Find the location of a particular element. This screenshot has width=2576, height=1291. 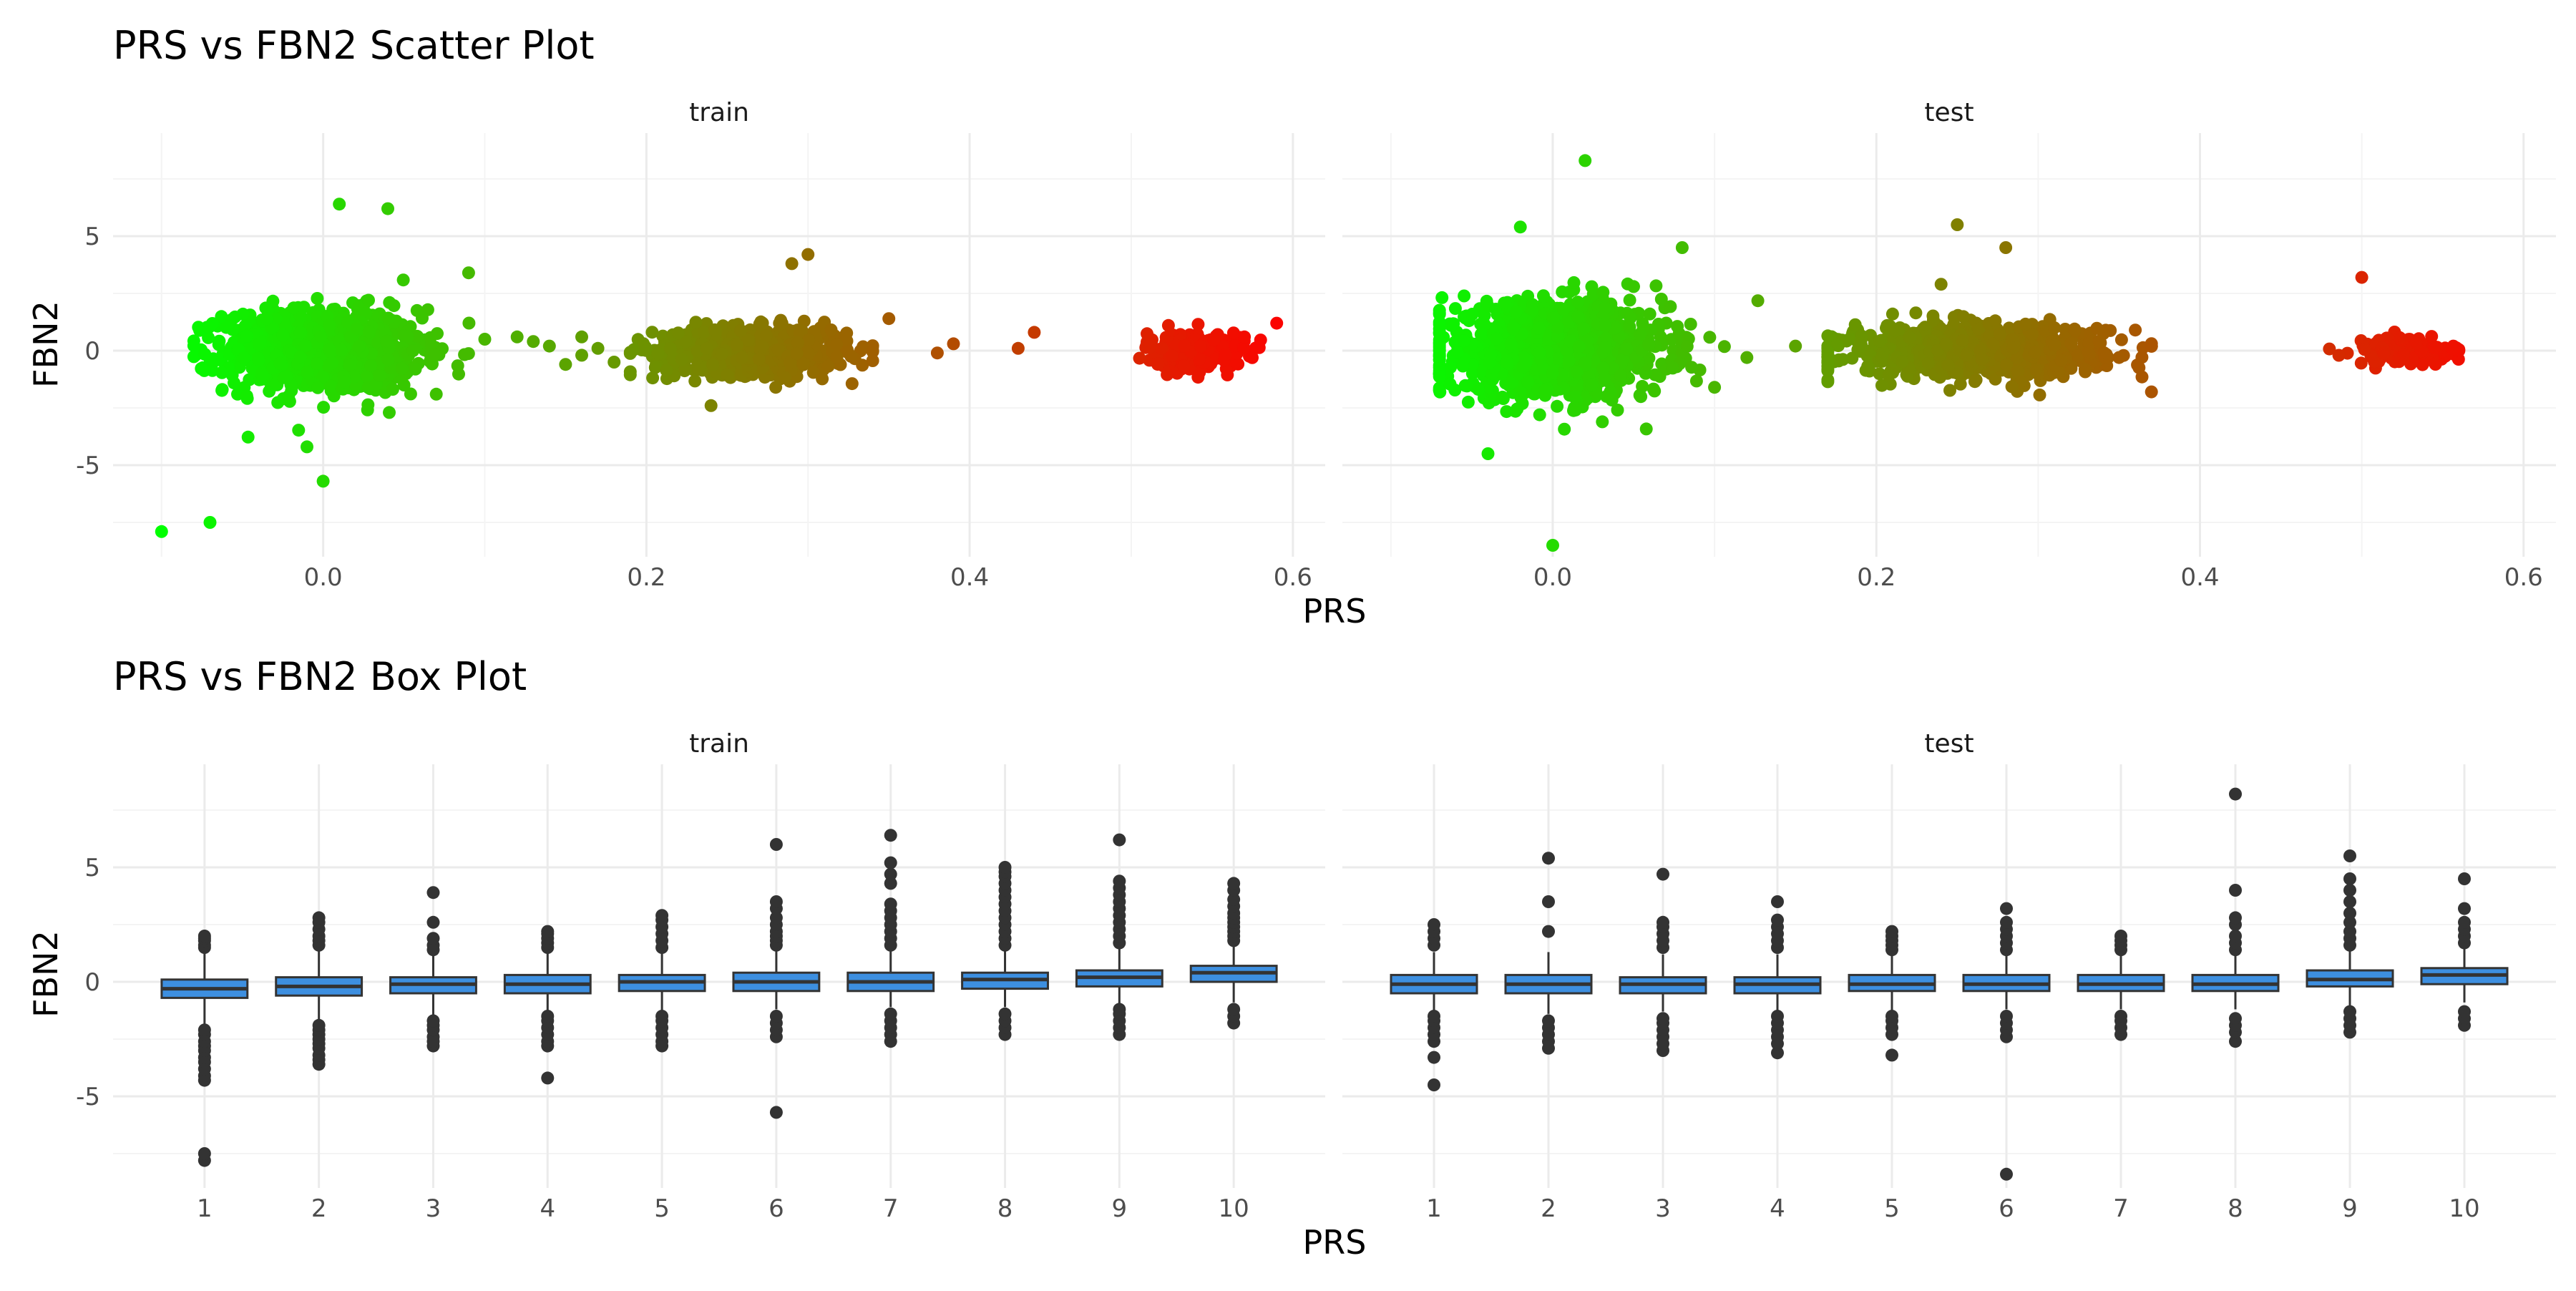

scatter-x-tick-label: 0.4 is located at coordinates (2199, 577).